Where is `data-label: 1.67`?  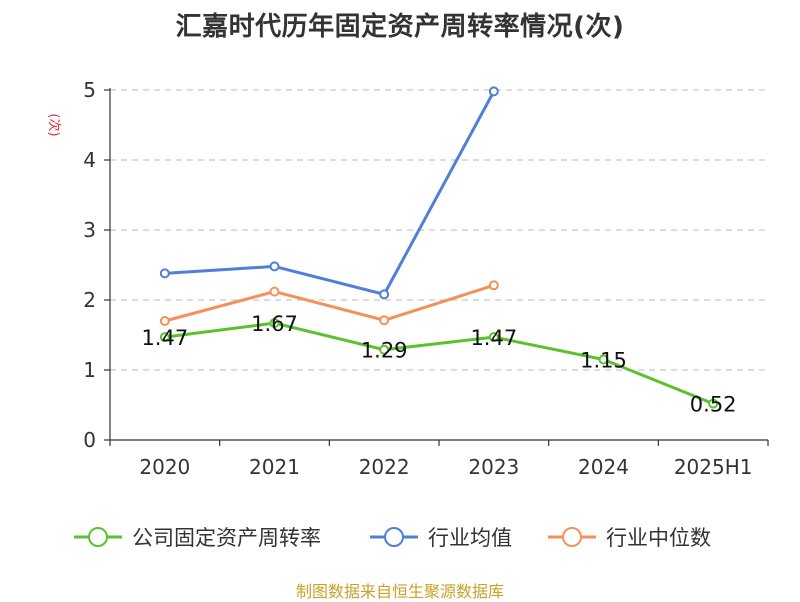 data-label: 1.67 is located at coordinates (274, 324).